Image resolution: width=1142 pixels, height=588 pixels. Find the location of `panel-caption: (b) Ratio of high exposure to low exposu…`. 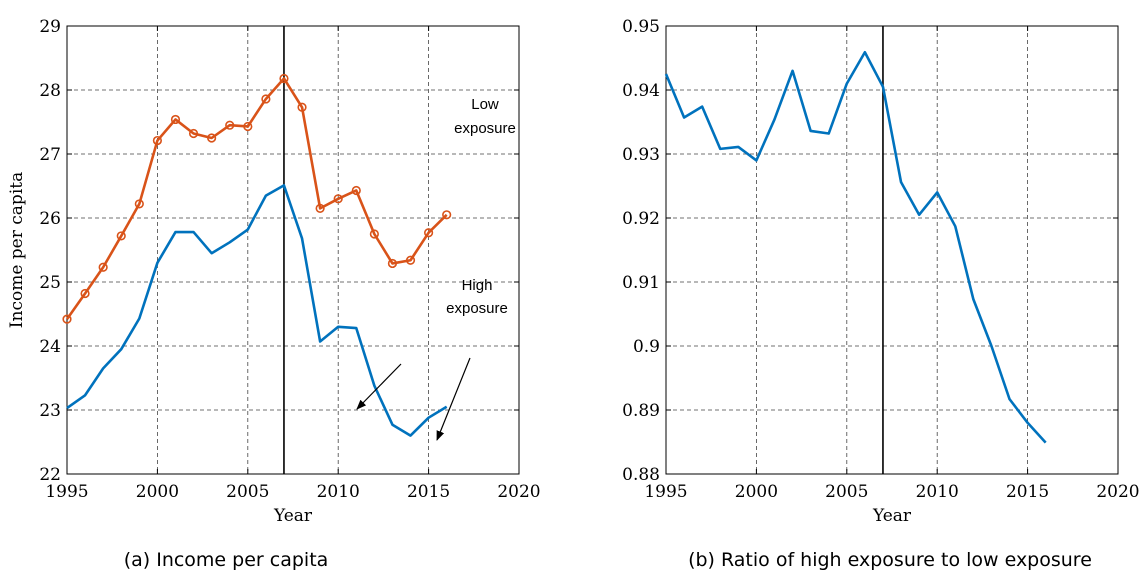

panel-caption: (b) Ratio of high exposure to low exposu… is located at coordinates (890, 560).